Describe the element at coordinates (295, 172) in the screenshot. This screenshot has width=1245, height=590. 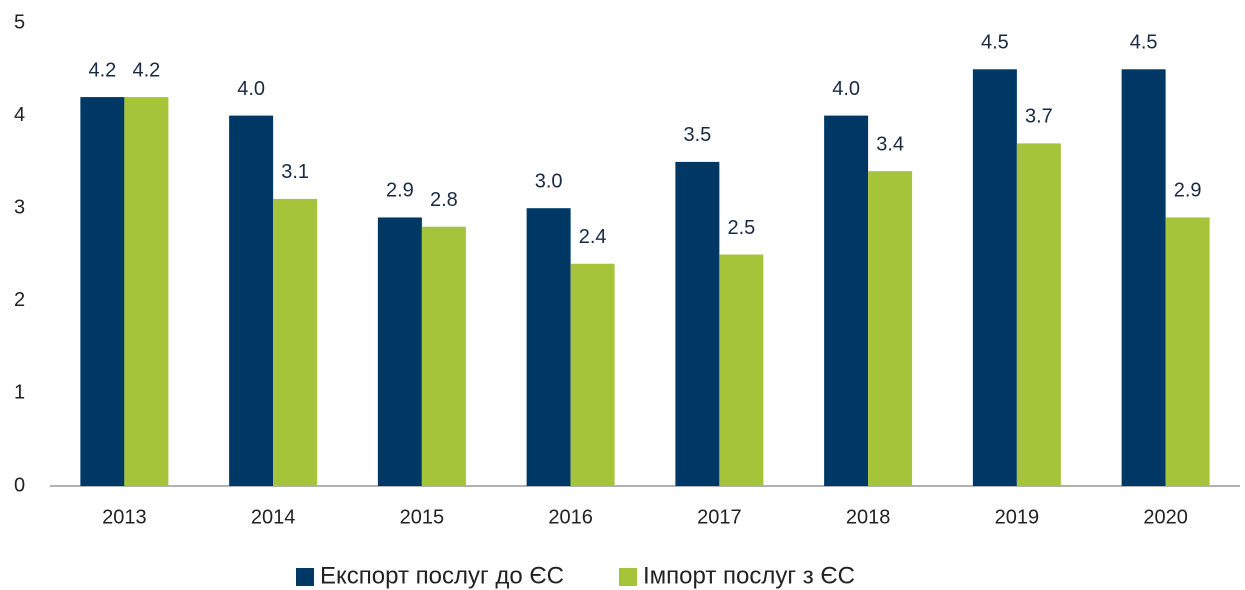
I see `value-label: 3.1` at that location.